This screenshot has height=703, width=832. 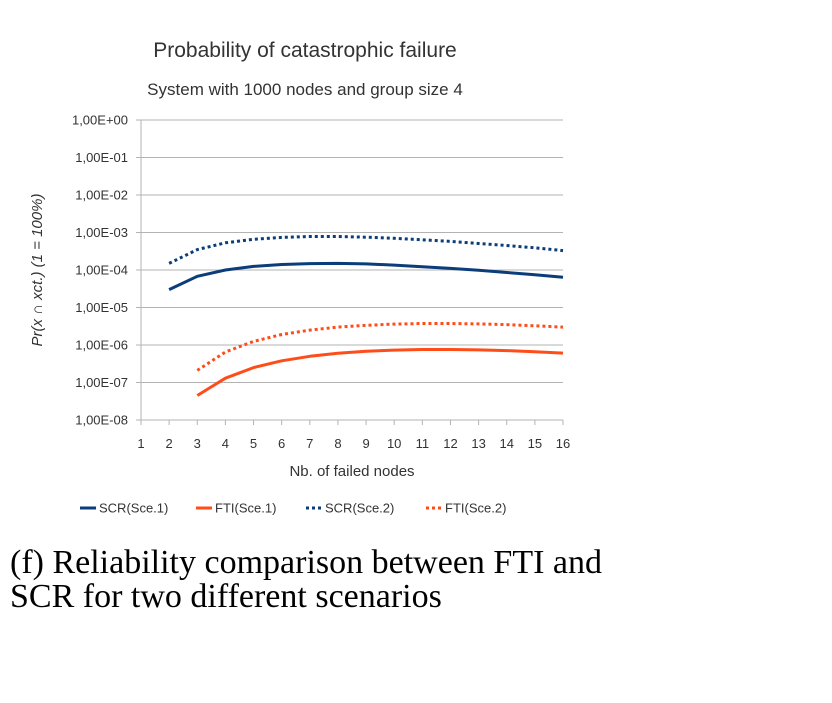 I want to click on x-tick-label: 8, so click(x=337, y=443).